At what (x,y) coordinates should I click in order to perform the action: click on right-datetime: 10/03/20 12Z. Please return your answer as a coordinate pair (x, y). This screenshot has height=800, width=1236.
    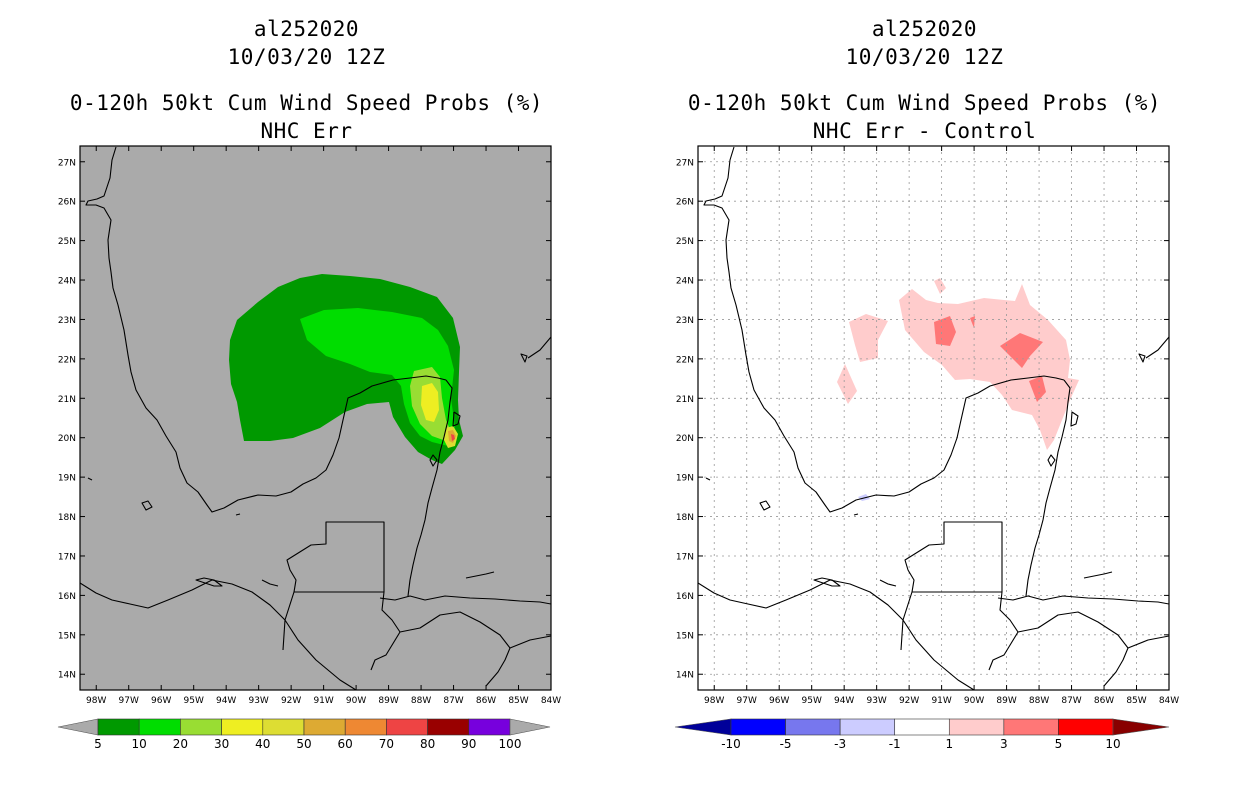
    Looking at the image, I should click on (924, 57).